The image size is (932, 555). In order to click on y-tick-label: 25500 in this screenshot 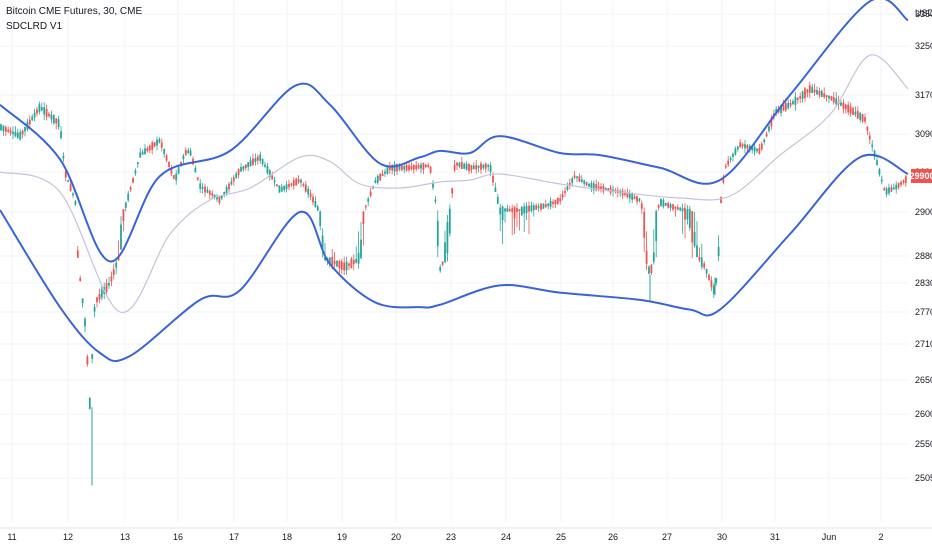, I will do `click(923, 444)`.